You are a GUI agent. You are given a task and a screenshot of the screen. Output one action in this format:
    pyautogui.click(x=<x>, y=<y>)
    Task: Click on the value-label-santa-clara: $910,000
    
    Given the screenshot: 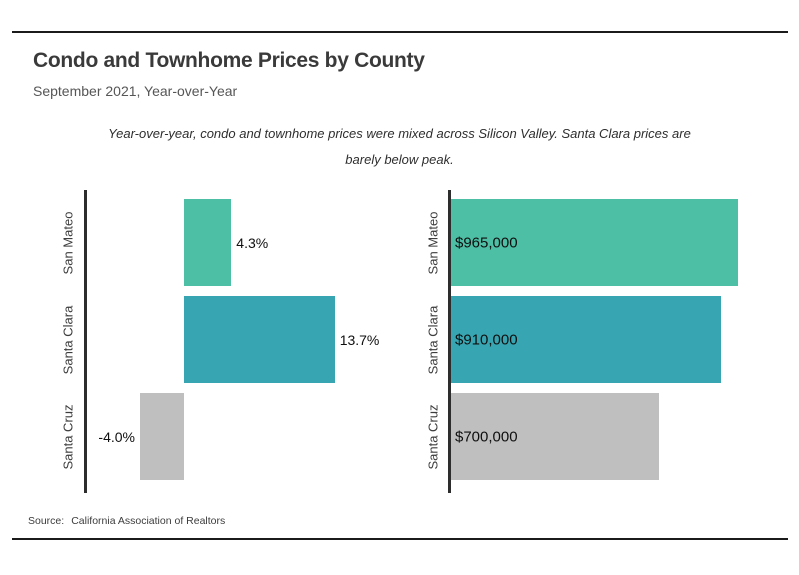 What is the action you would take?
    pyautogui.click(x=486, y=339)
    